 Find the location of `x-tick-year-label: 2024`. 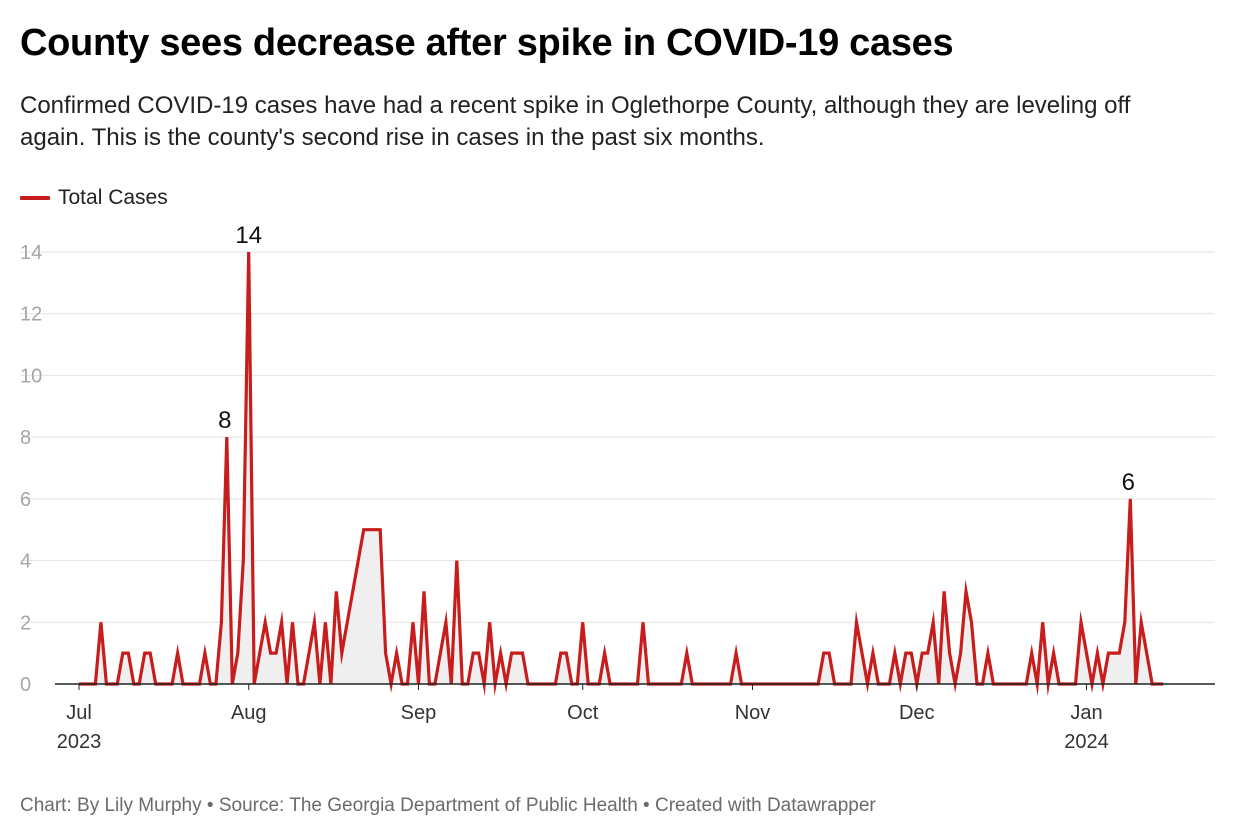

x-tick-year-label: 2024 is located at coordinates (1086, 742).